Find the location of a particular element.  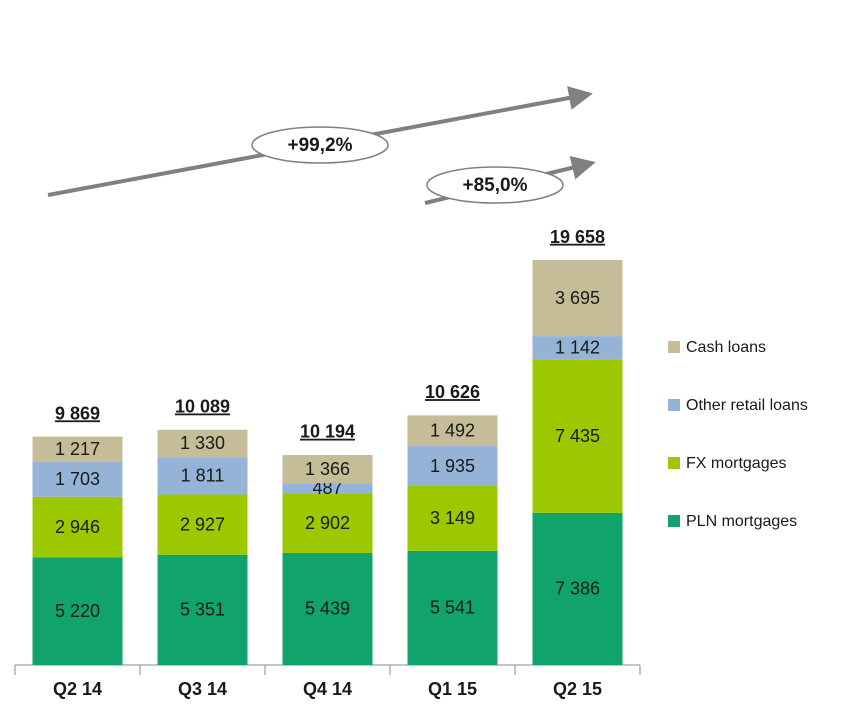

value-label: 3 149 is located at coordinates (452, 518).